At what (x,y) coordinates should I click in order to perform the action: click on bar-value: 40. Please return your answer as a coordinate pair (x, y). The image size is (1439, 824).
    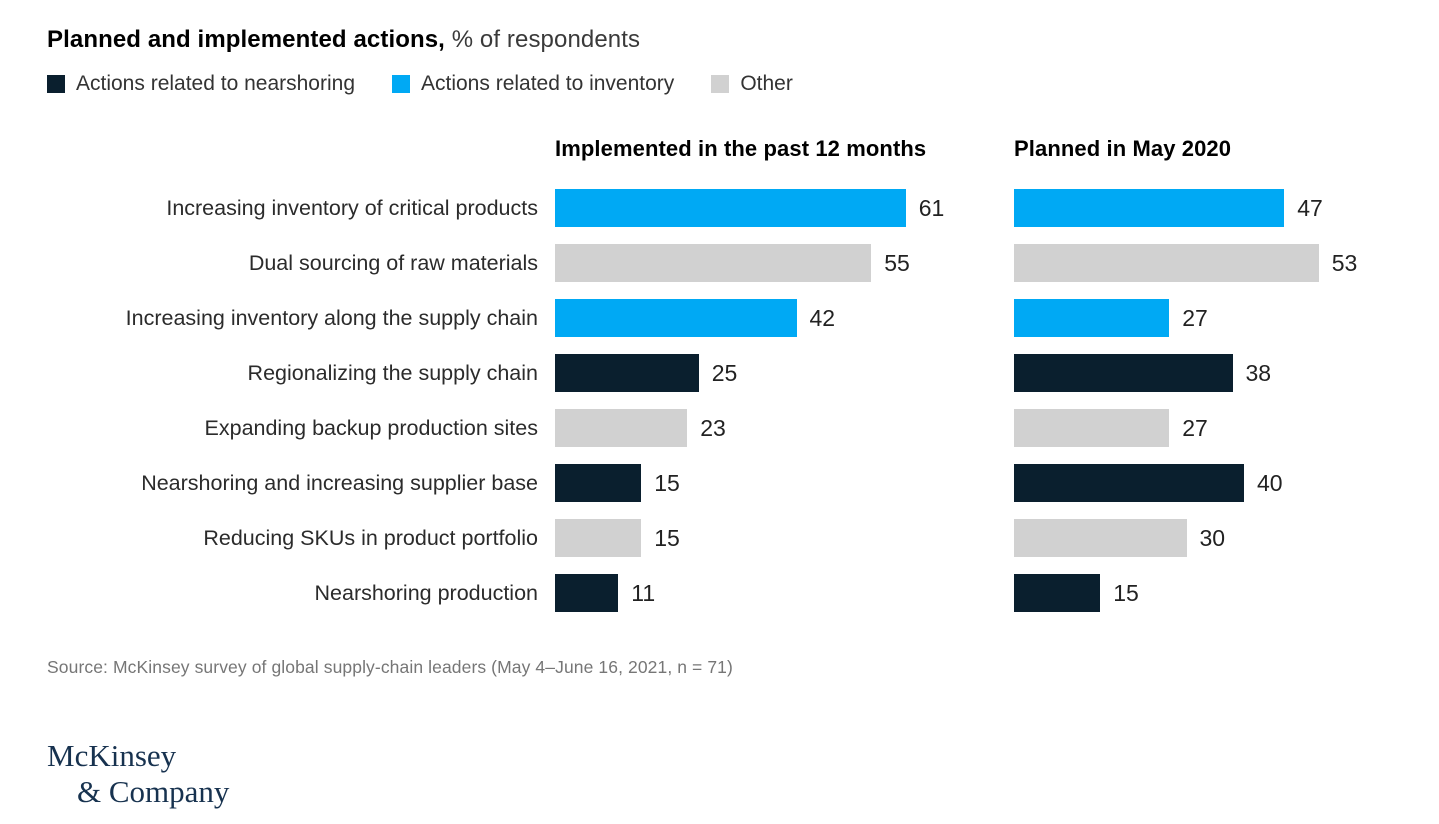
    Looking at the image, I should click on (1270, 482).